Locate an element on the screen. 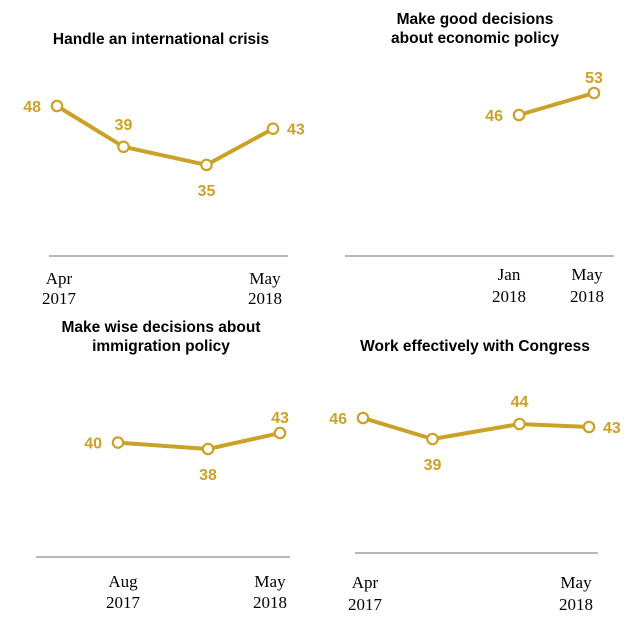 The height and width of the screenshot is (621, 632). x-tick-label: Jan is located at coordinates (509, 274).